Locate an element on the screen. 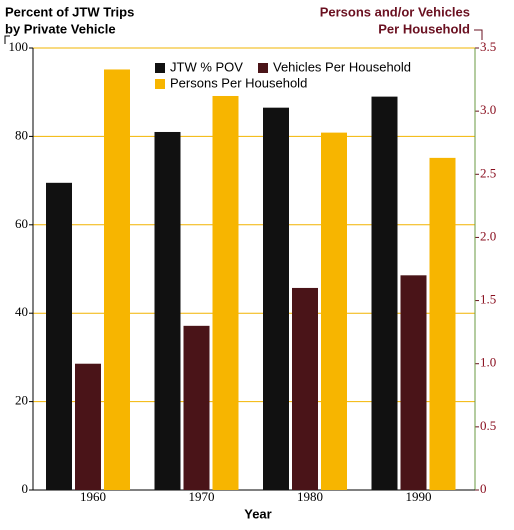 The image size is (514, 530). x-tick-label: 1980 is located at coordinates (310, 496).